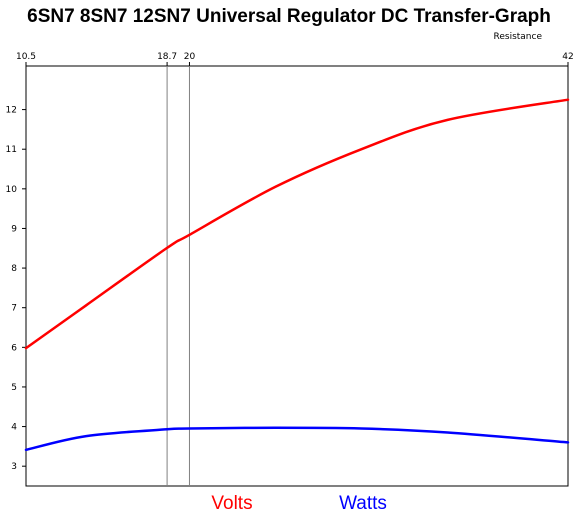 Image resolution: width=578 pixels, height=515 pixels. Describe the element at coordinates (11, 150) in the screenshot. I see `y-tick-label-8: 11` at that location.